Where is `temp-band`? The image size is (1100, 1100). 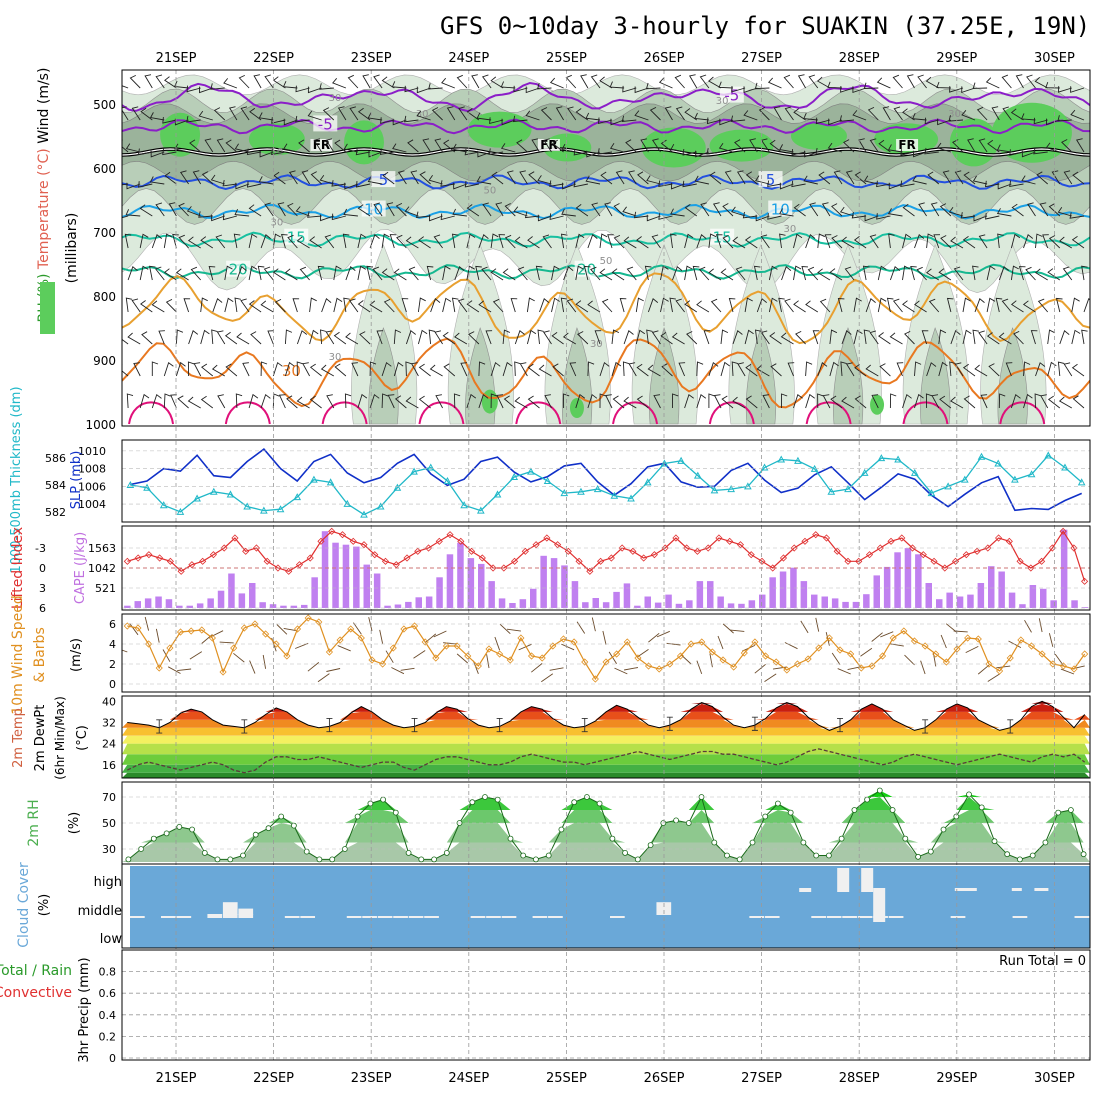
temp-band is located at coordinates (606, 707).